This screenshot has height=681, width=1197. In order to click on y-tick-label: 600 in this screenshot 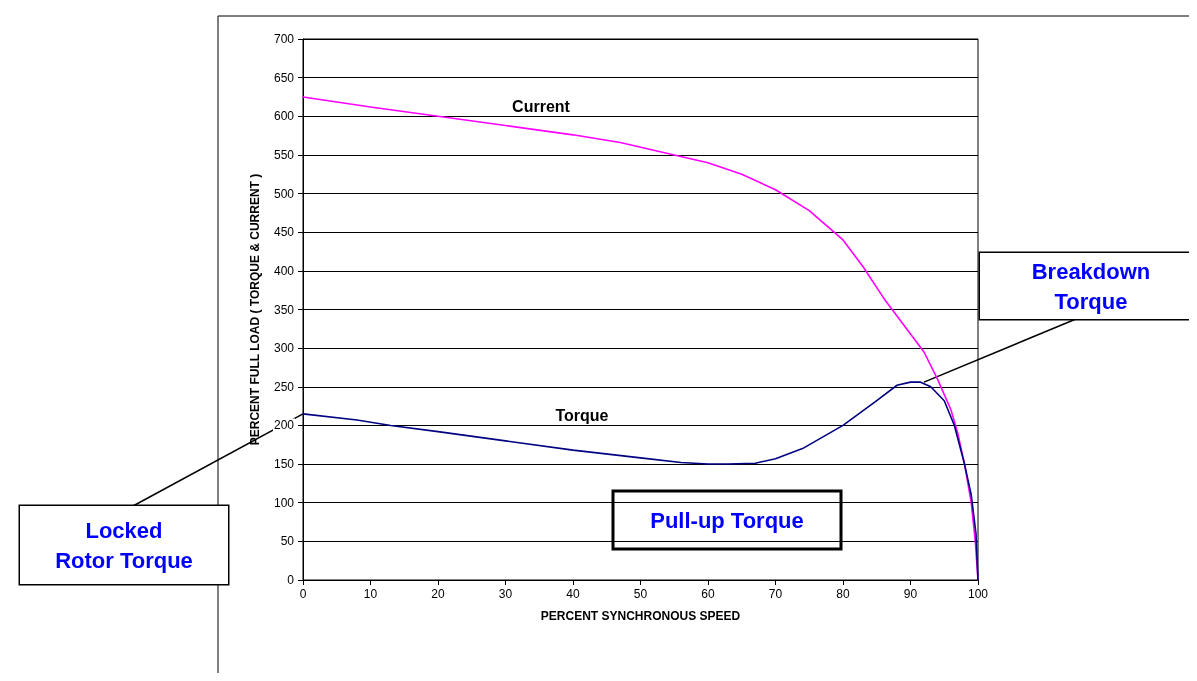, I will do `click(284, 116)`.